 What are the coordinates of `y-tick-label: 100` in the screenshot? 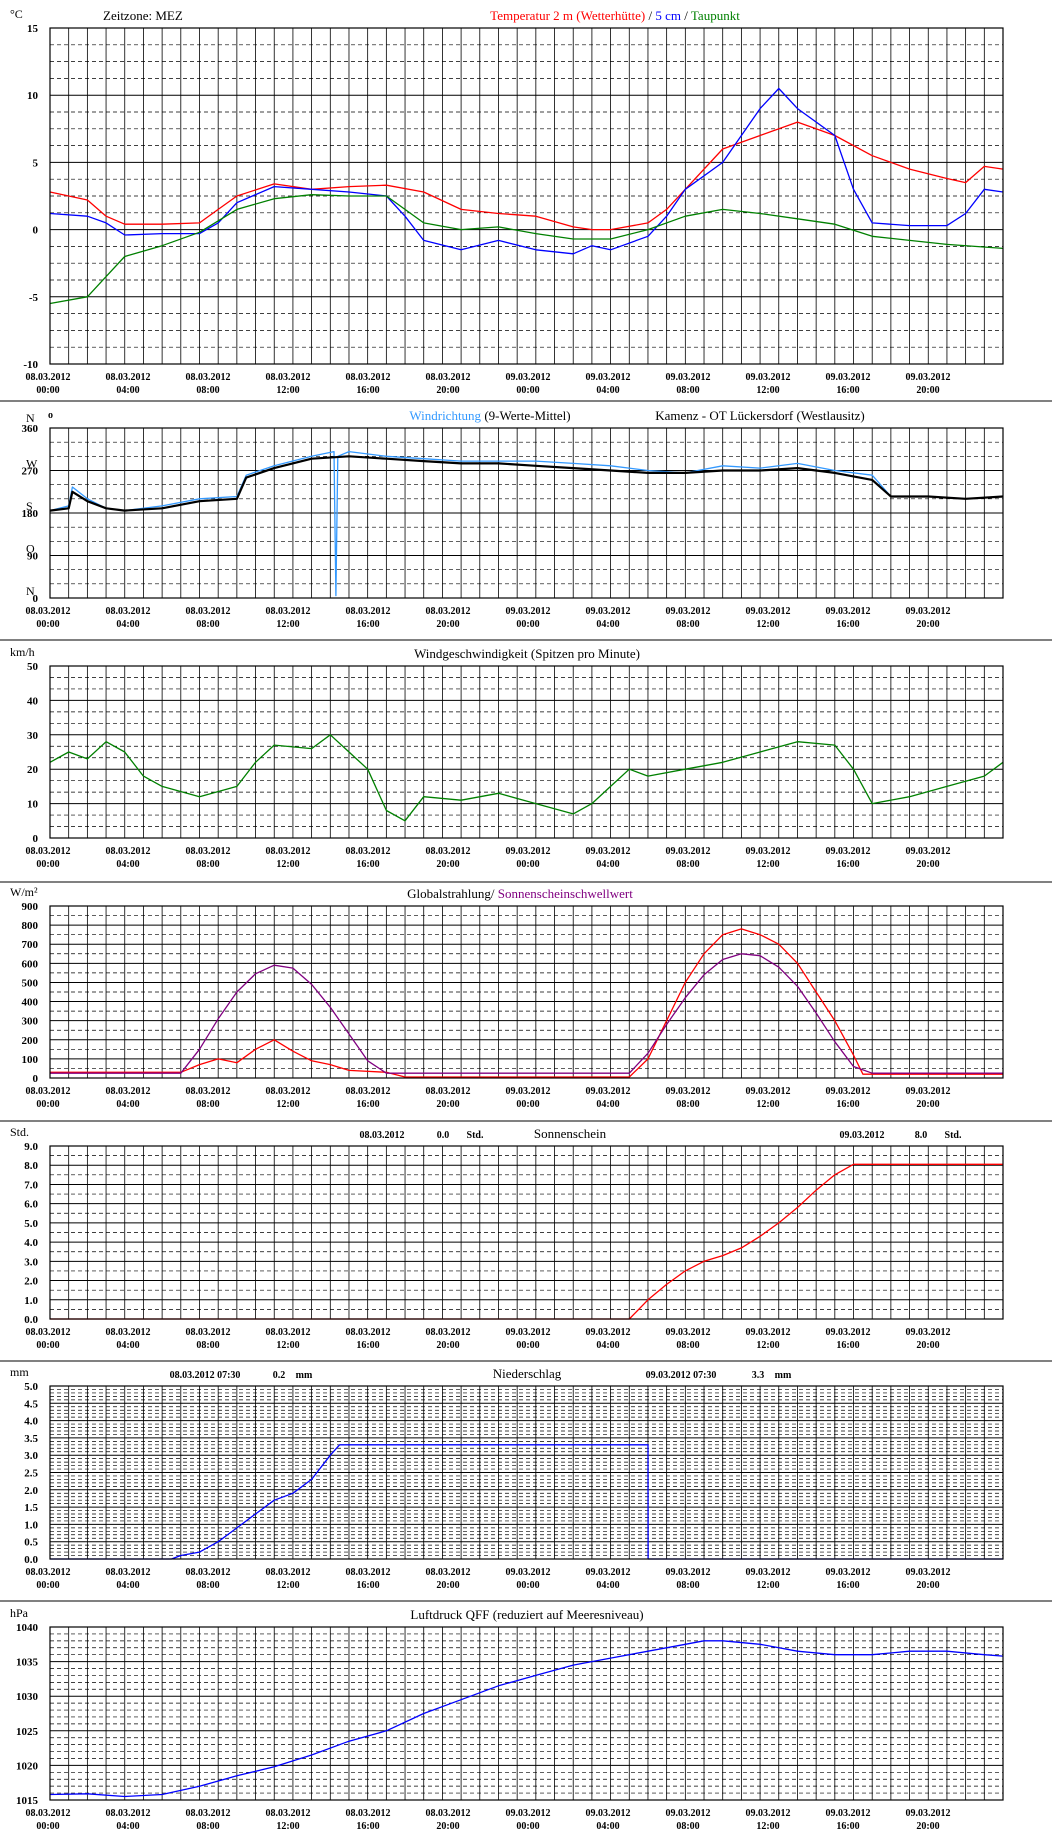 It's located at (30, 1060).